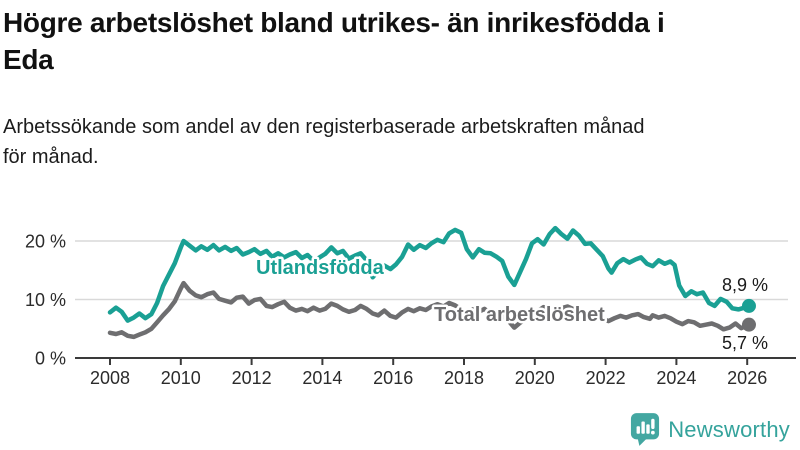 The image size is (800, 450). What do you see at coordinates (745, 285) in the screenshot?
I see `end-value-label: 8,9 %` at bounding box center [745, 285].